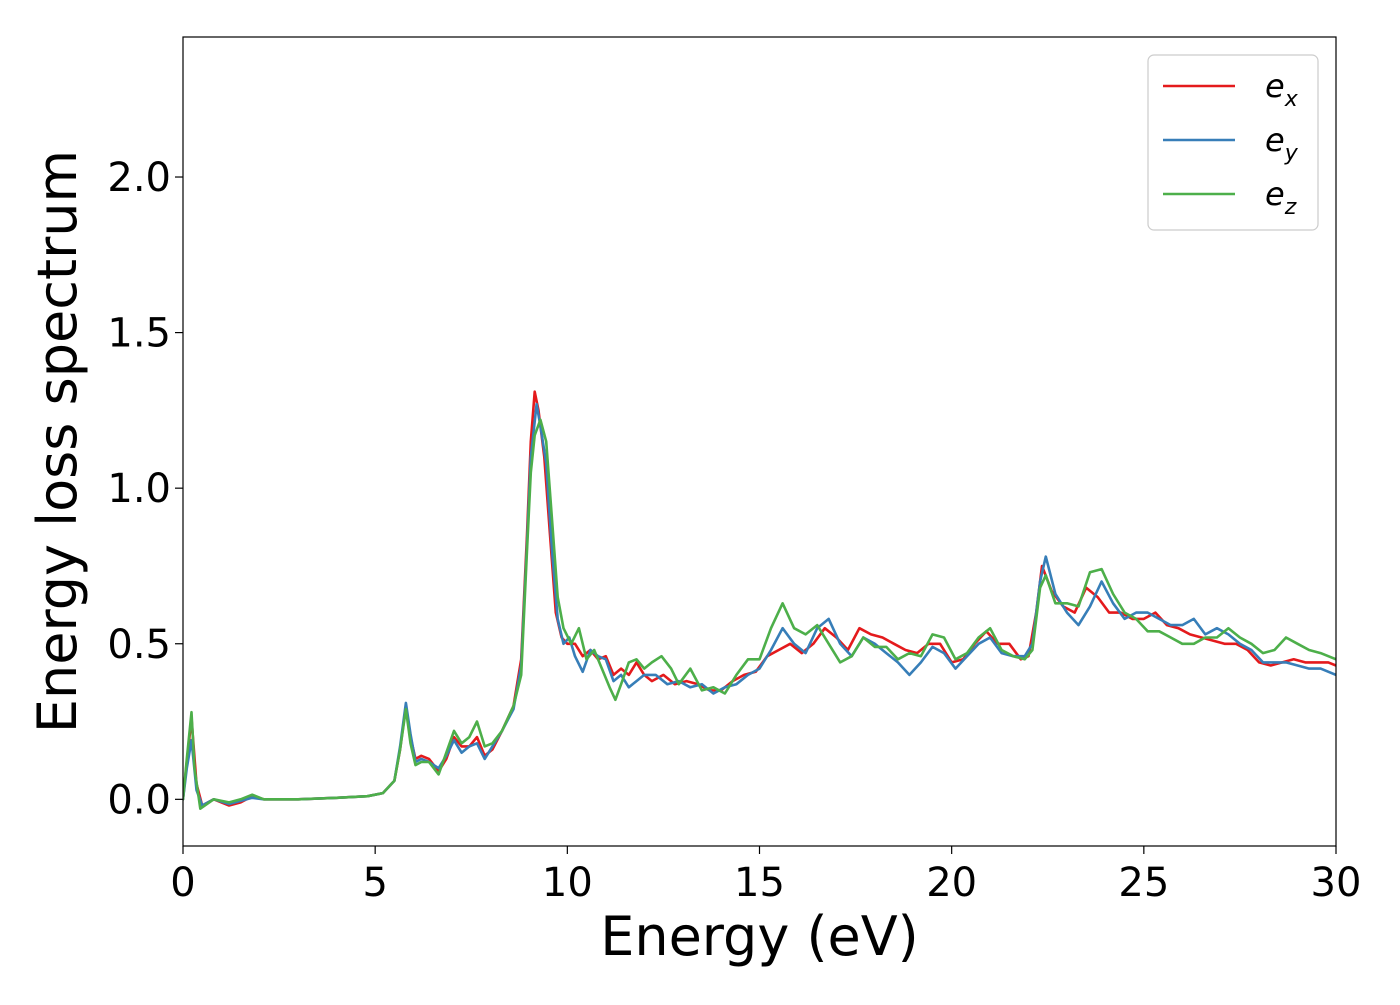 The image size is (1400, 1005). I want to click on legend-label-e_z: ez, so click(1281, 197).